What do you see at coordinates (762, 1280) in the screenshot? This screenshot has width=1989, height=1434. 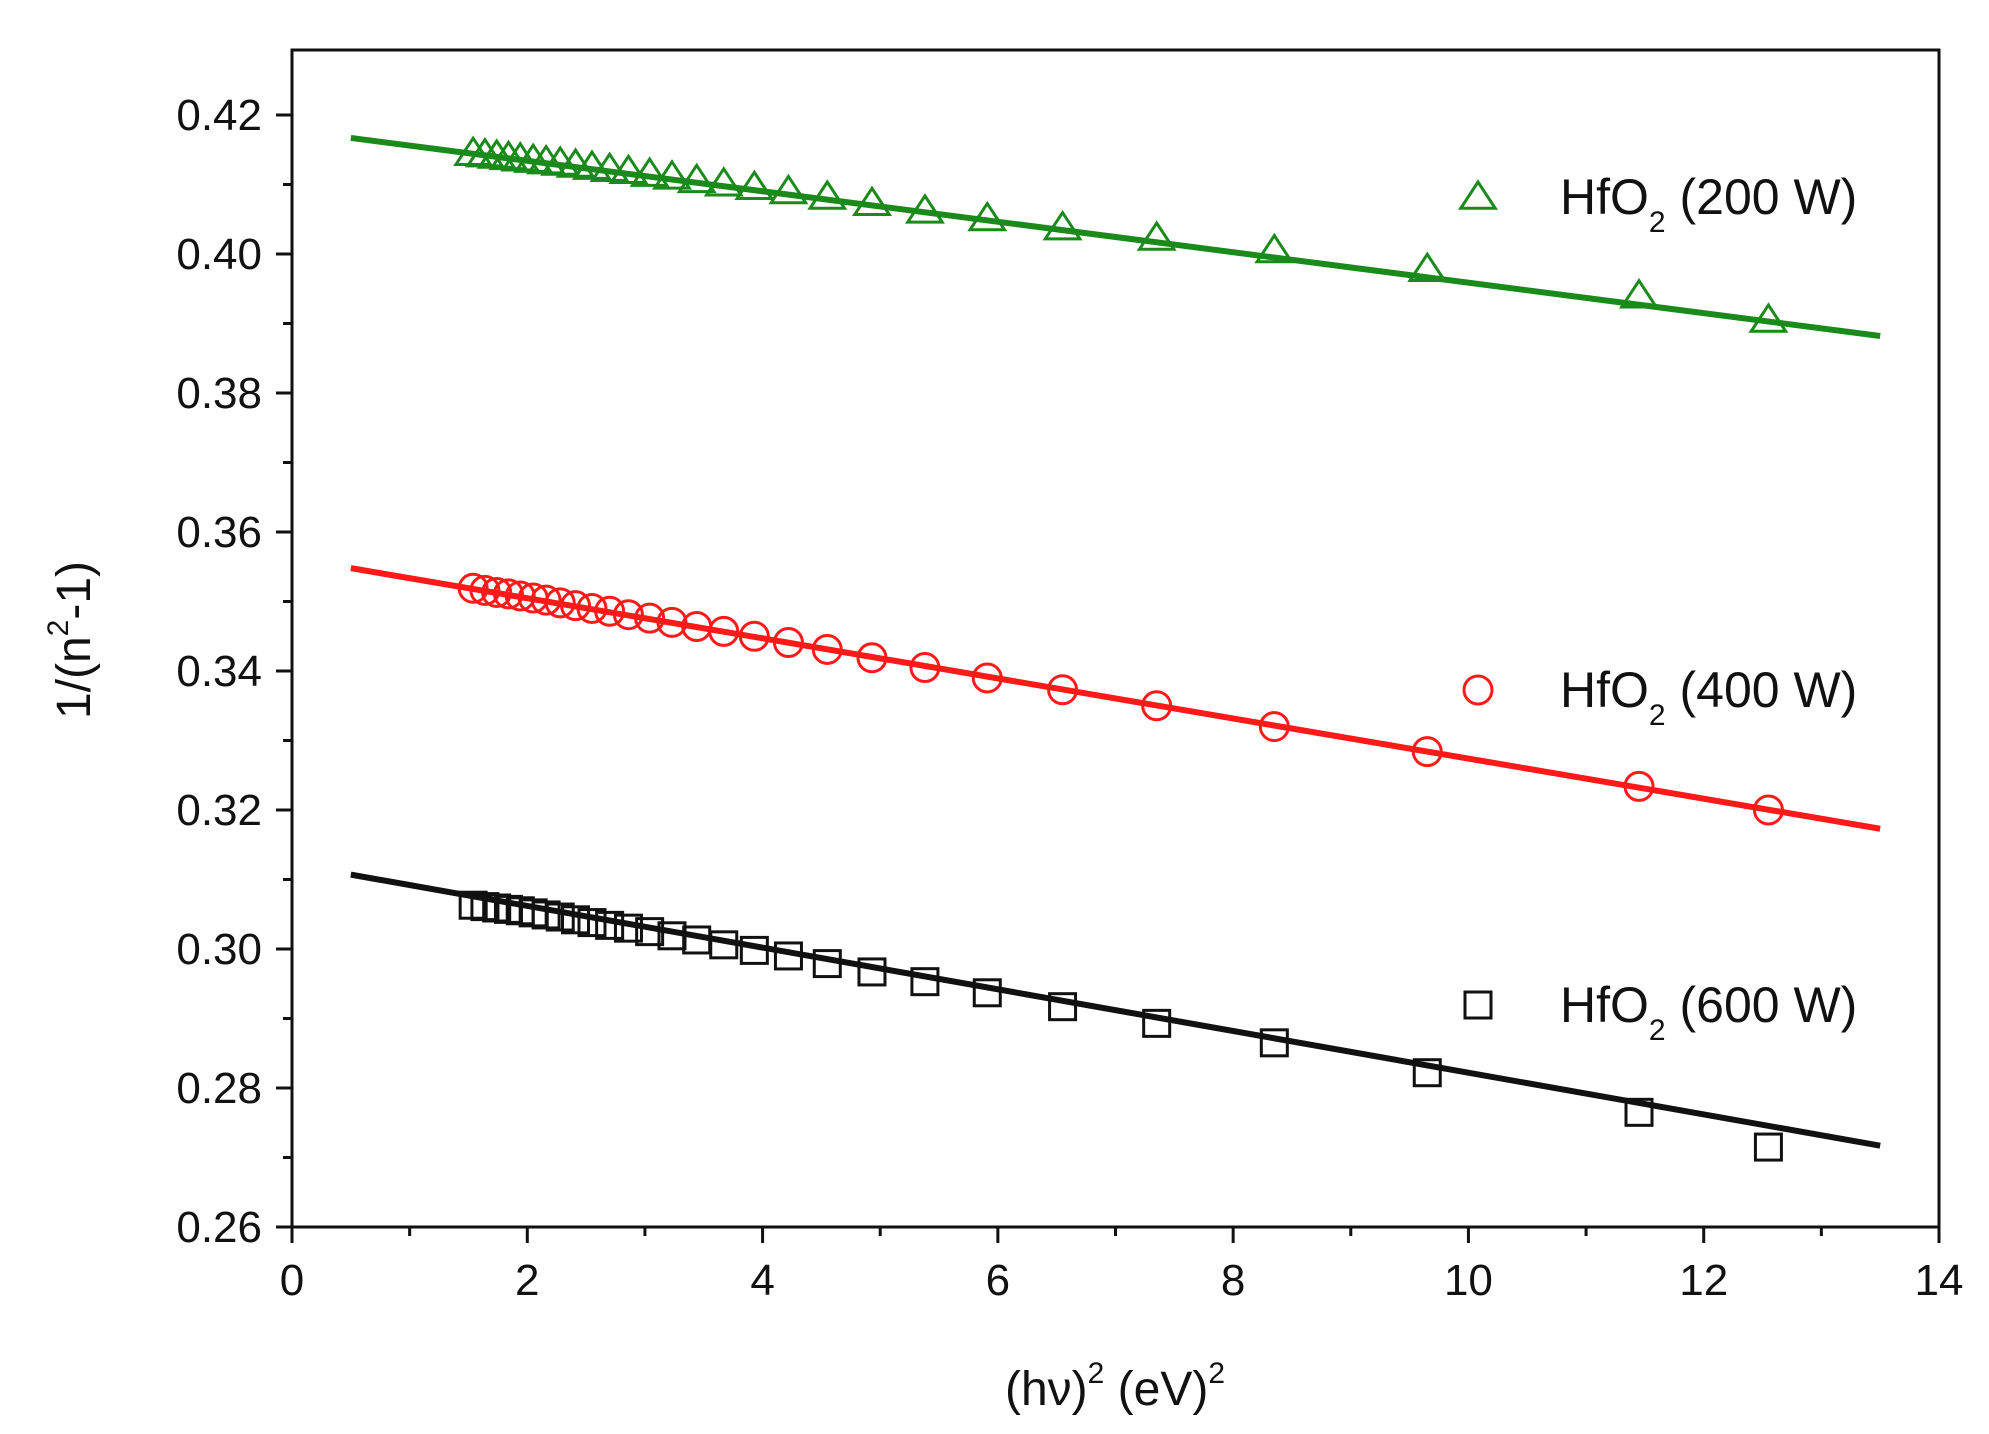 I see `x-tick-label: 4` at bounding box center [762, 1280].